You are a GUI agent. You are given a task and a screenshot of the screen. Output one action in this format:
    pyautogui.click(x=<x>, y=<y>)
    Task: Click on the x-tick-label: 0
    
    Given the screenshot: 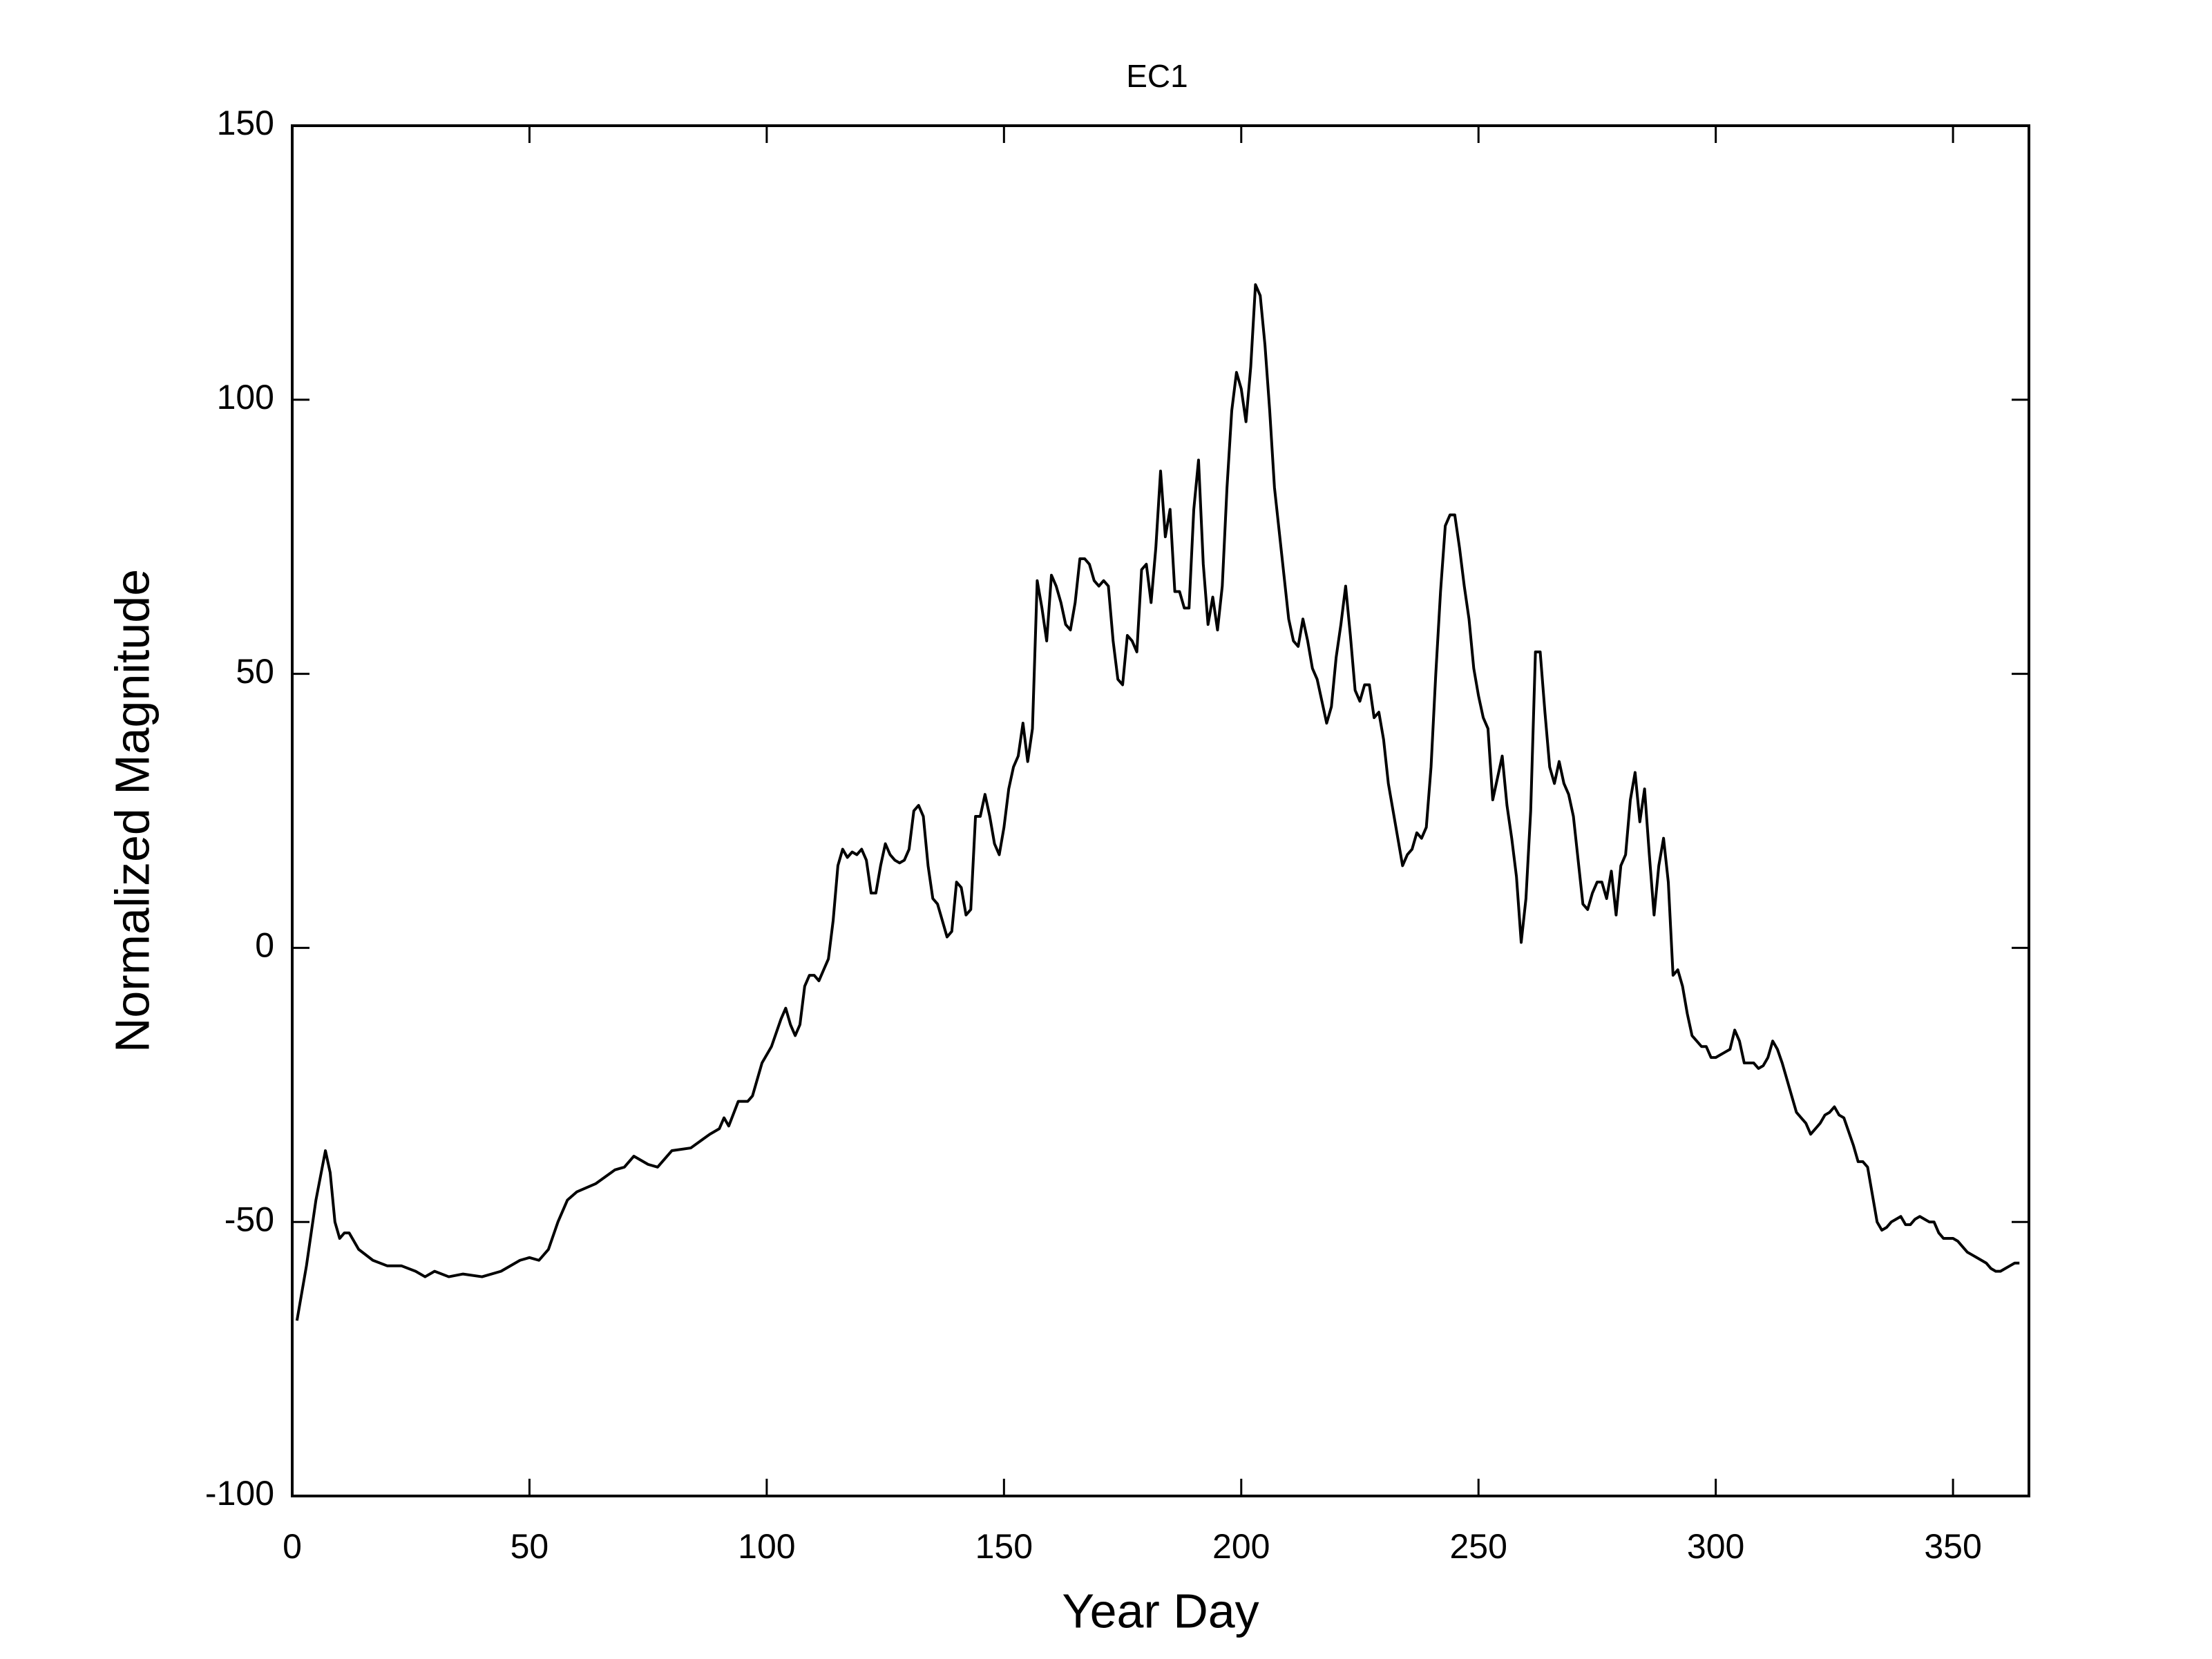 What is the action you would take?
    pyautogui.click(x=292, y=1546)
    